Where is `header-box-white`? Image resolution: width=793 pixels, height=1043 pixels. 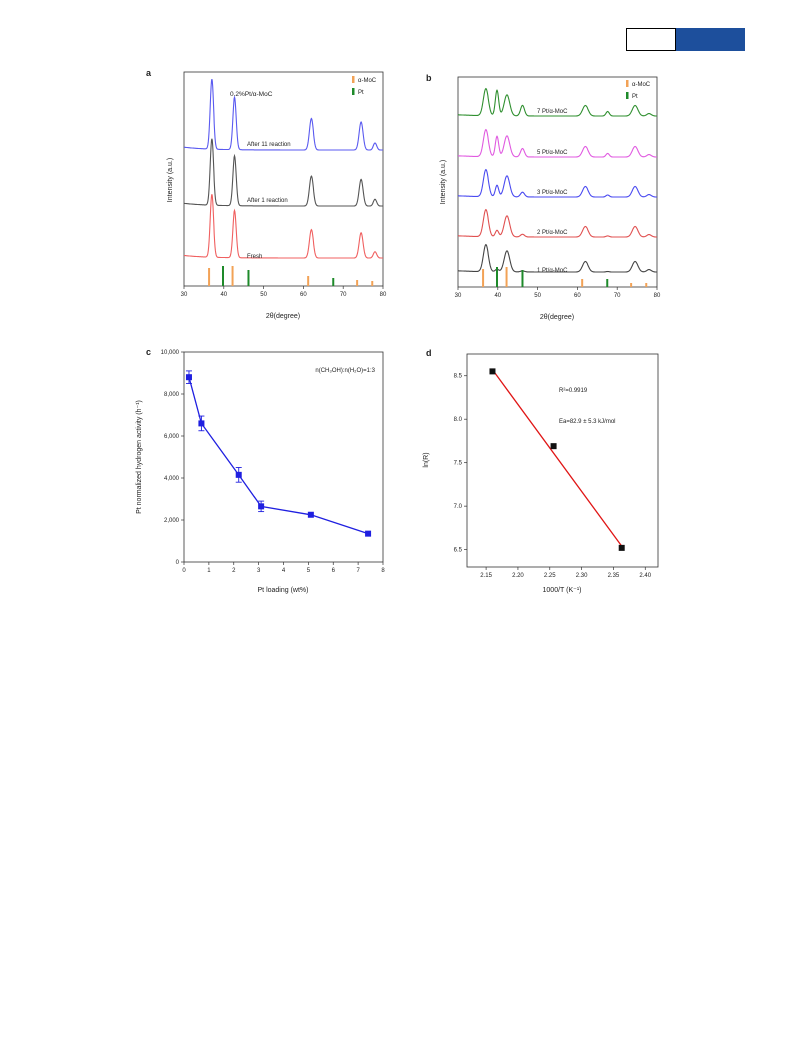 header-box-white is located at coordinates (651, 39).